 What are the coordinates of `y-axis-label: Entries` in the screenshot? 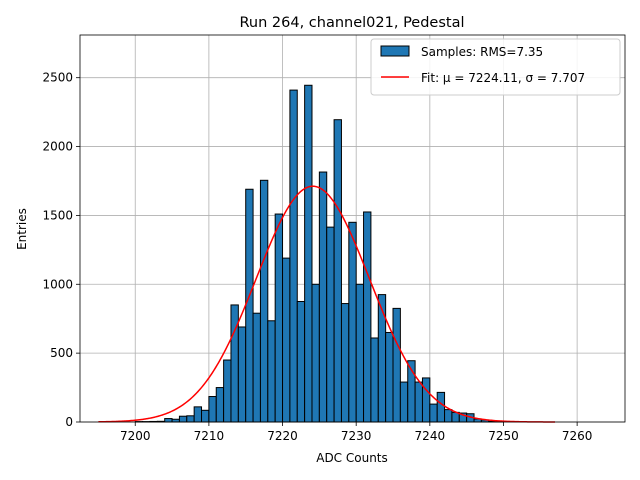 It's located at (22, 229).